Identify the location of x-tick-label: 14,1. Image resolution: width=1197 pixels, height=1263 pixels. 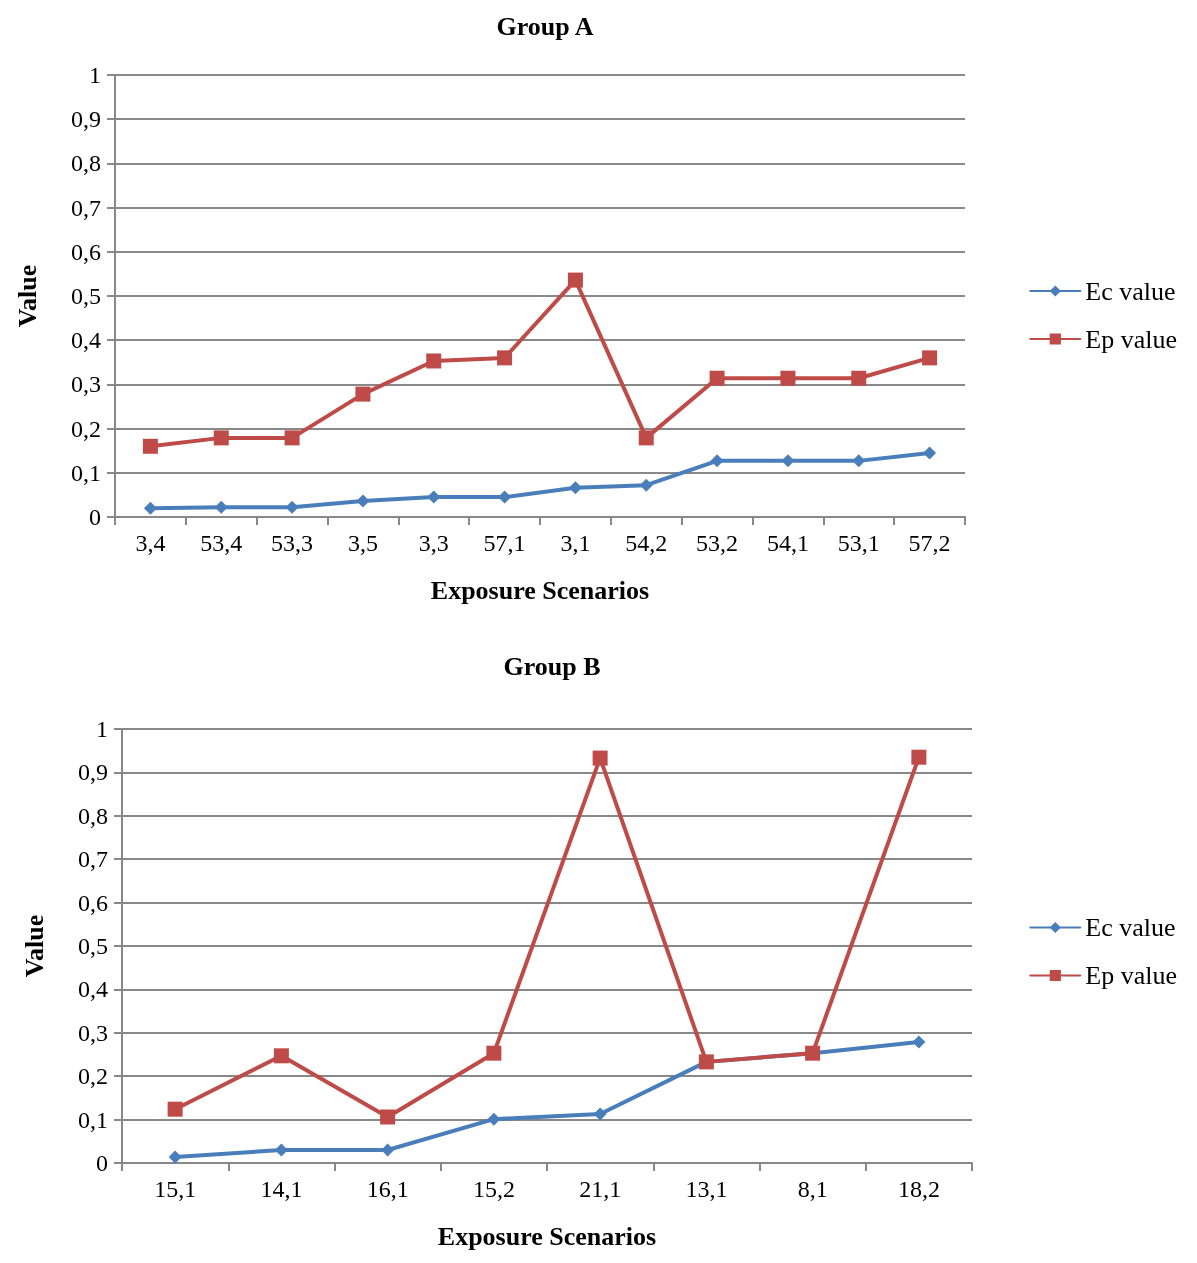
(281, 1189).